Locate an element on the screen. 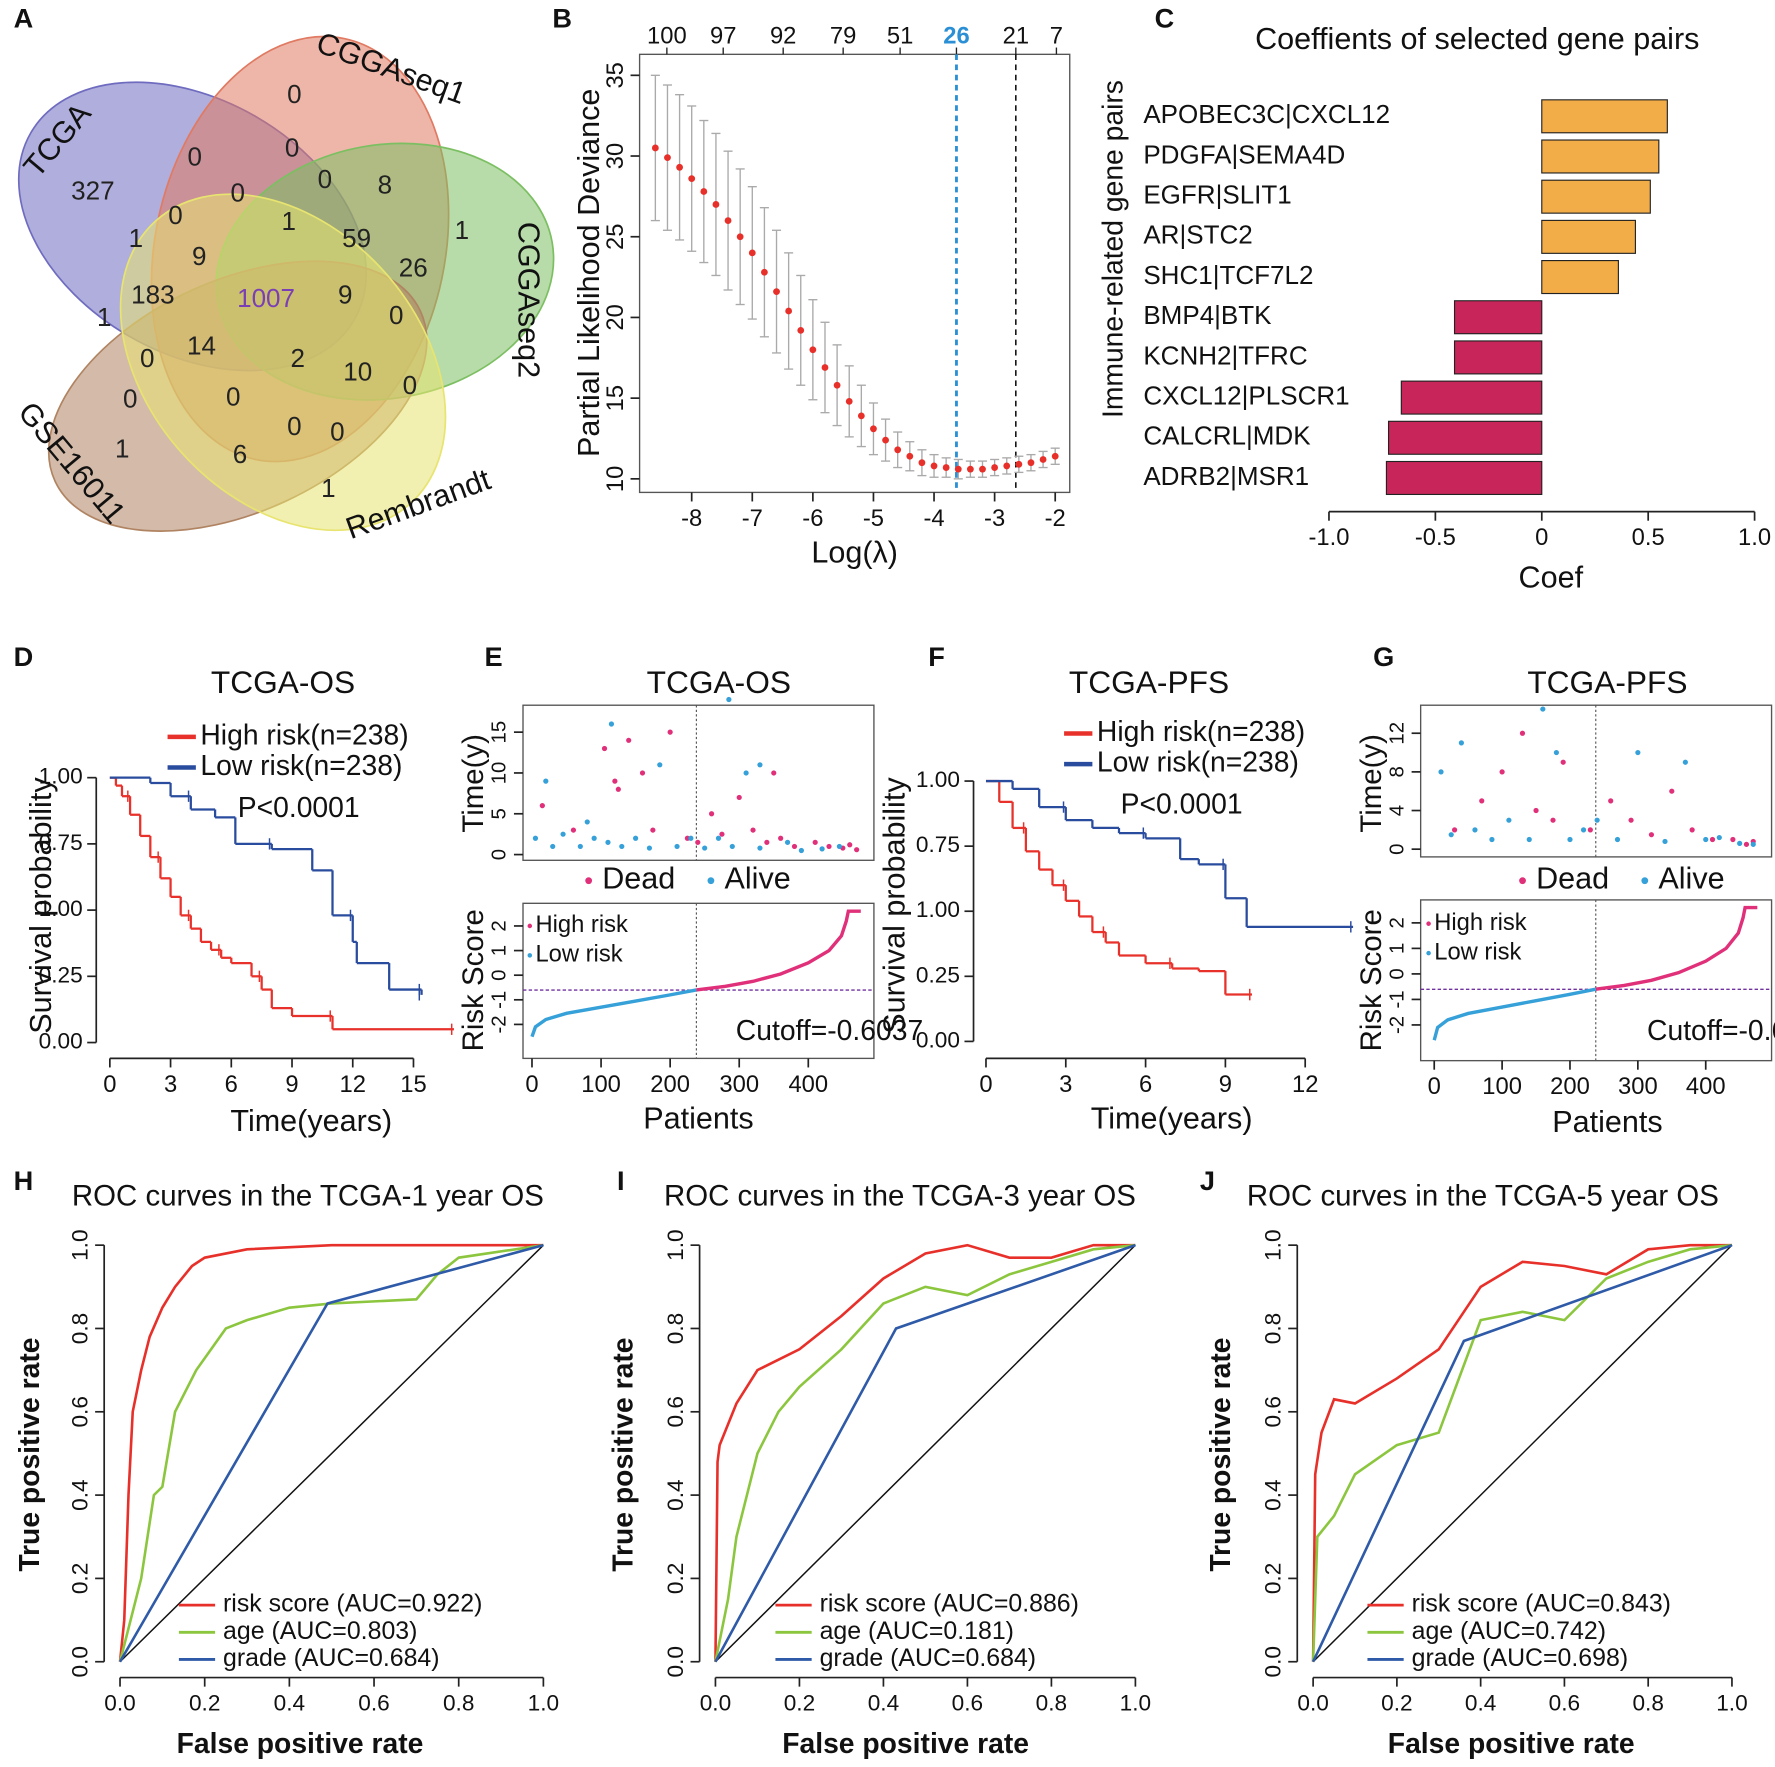  y-tick-label: -2 is located at coordinates (500, 1024).